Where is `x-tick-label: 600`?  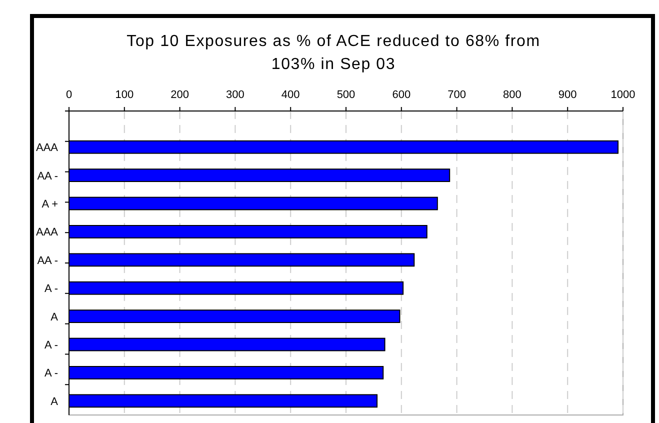 x-tick-label: 600 is located at coordinates (401, 95).